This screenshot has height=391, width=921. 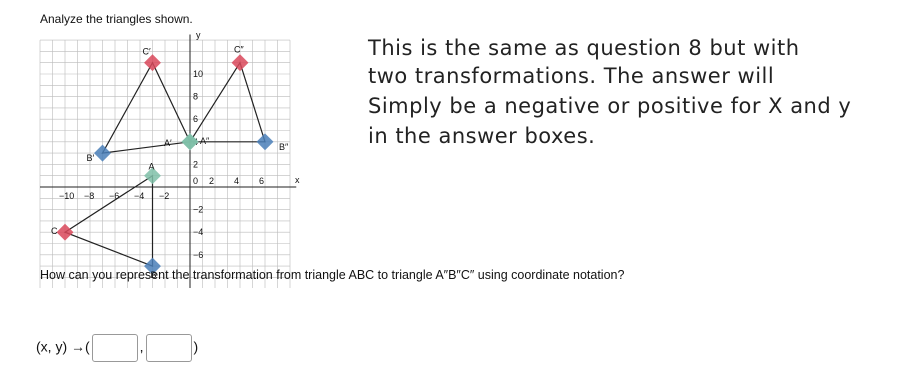 What do you see at coordinates (198, 35) in the screenshot?
I see `axis-label: y` at bounding box center [198, 35].